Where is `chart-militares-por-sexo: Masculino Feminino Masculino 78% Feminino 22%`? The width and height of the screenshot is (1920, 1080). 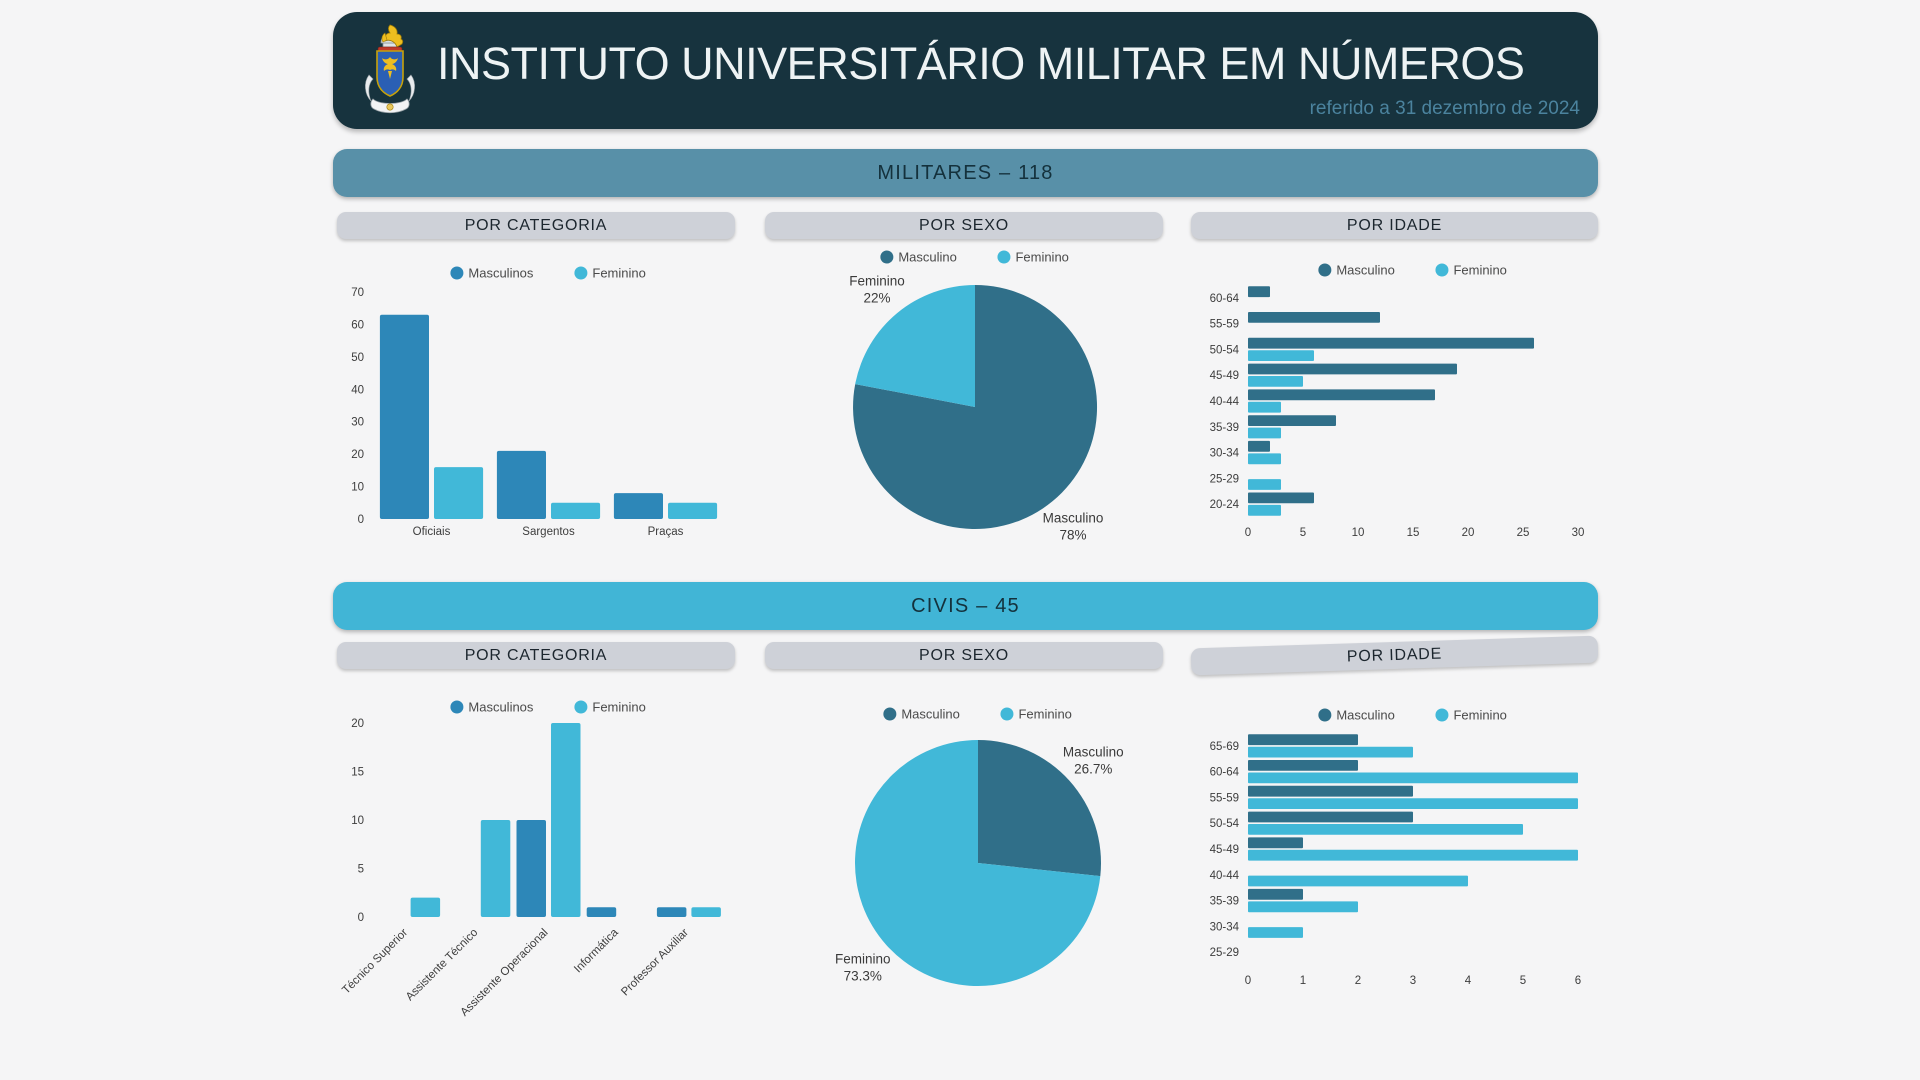 chart-militares-por-sexo: Masculino Feminino Masculino 78% Feminino 22% is located at coordinates (970, 400).